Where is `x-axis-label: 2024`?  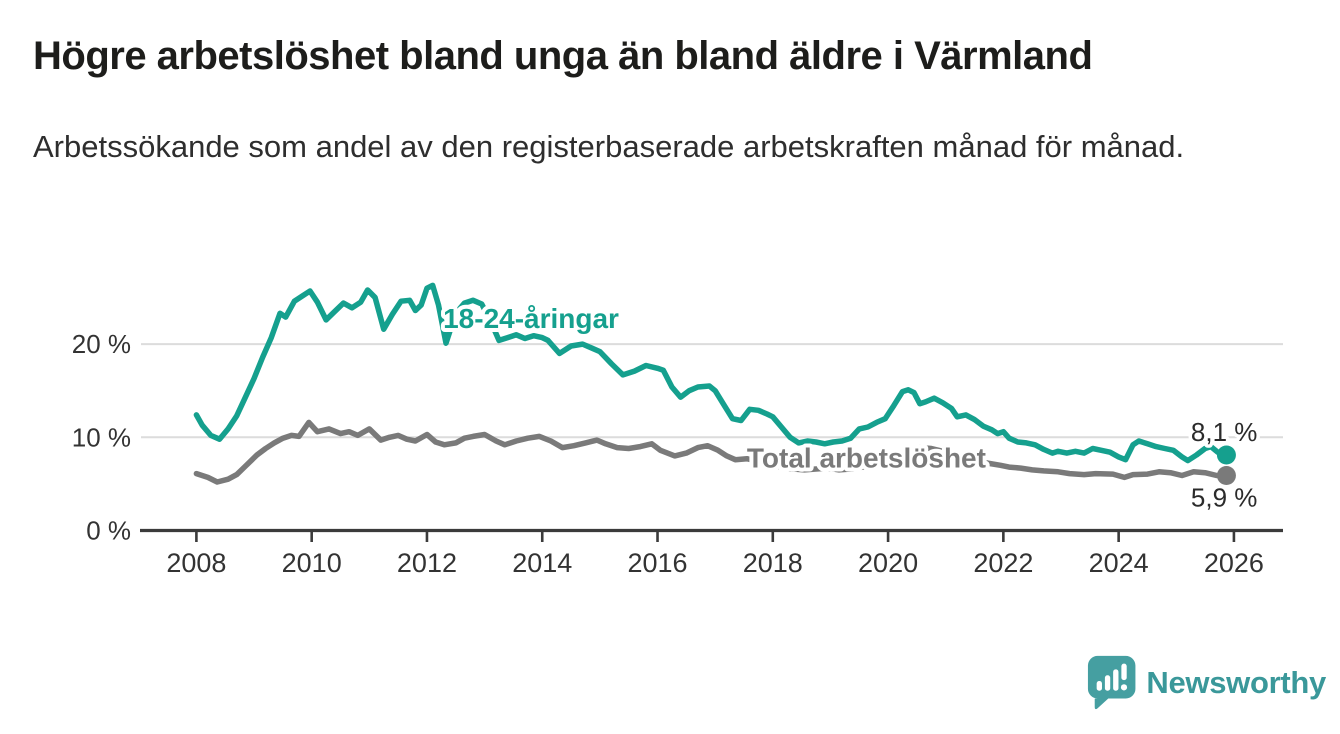 x-axis-label: 2024 is located at coordinates (1119, 563).